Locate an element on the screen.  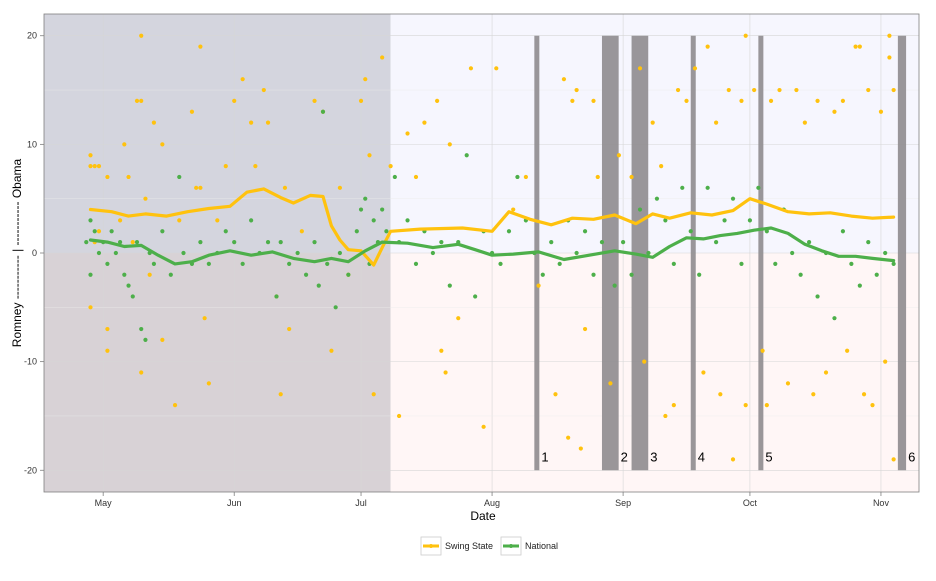
x-tick-label: Aug is located at coordinates (492, 503).